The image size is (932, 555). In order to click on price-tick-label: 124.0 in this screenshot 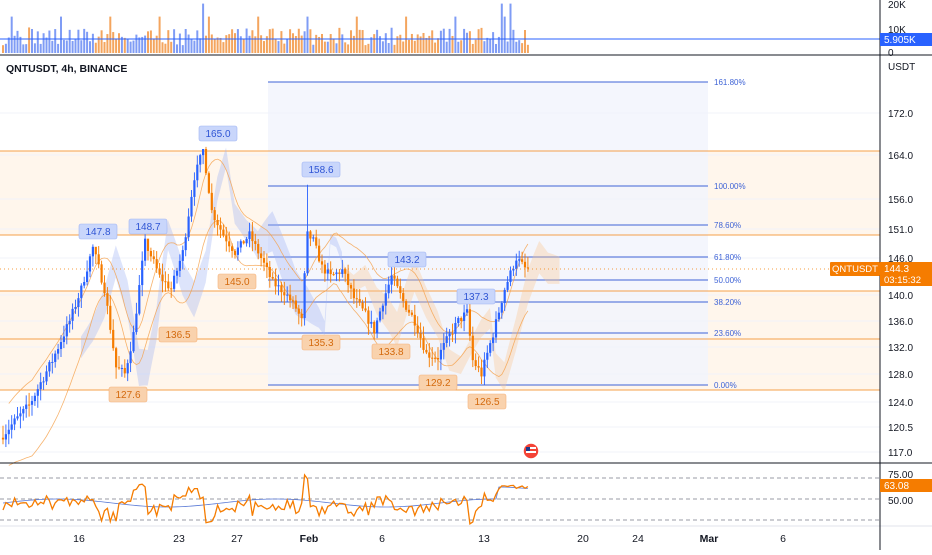, I will do `click(900, 403)`.